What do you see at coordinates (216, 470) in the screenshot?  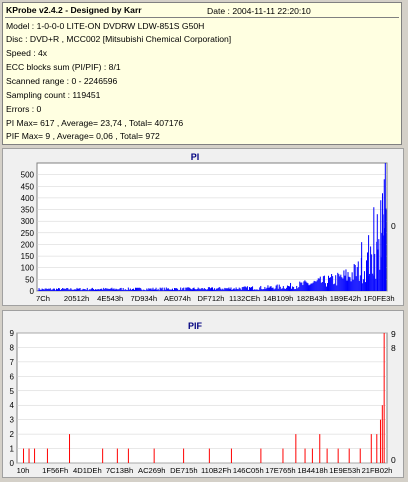 I see `pif-x-tick: 110B2Fh` at bounding box center [216, 470].